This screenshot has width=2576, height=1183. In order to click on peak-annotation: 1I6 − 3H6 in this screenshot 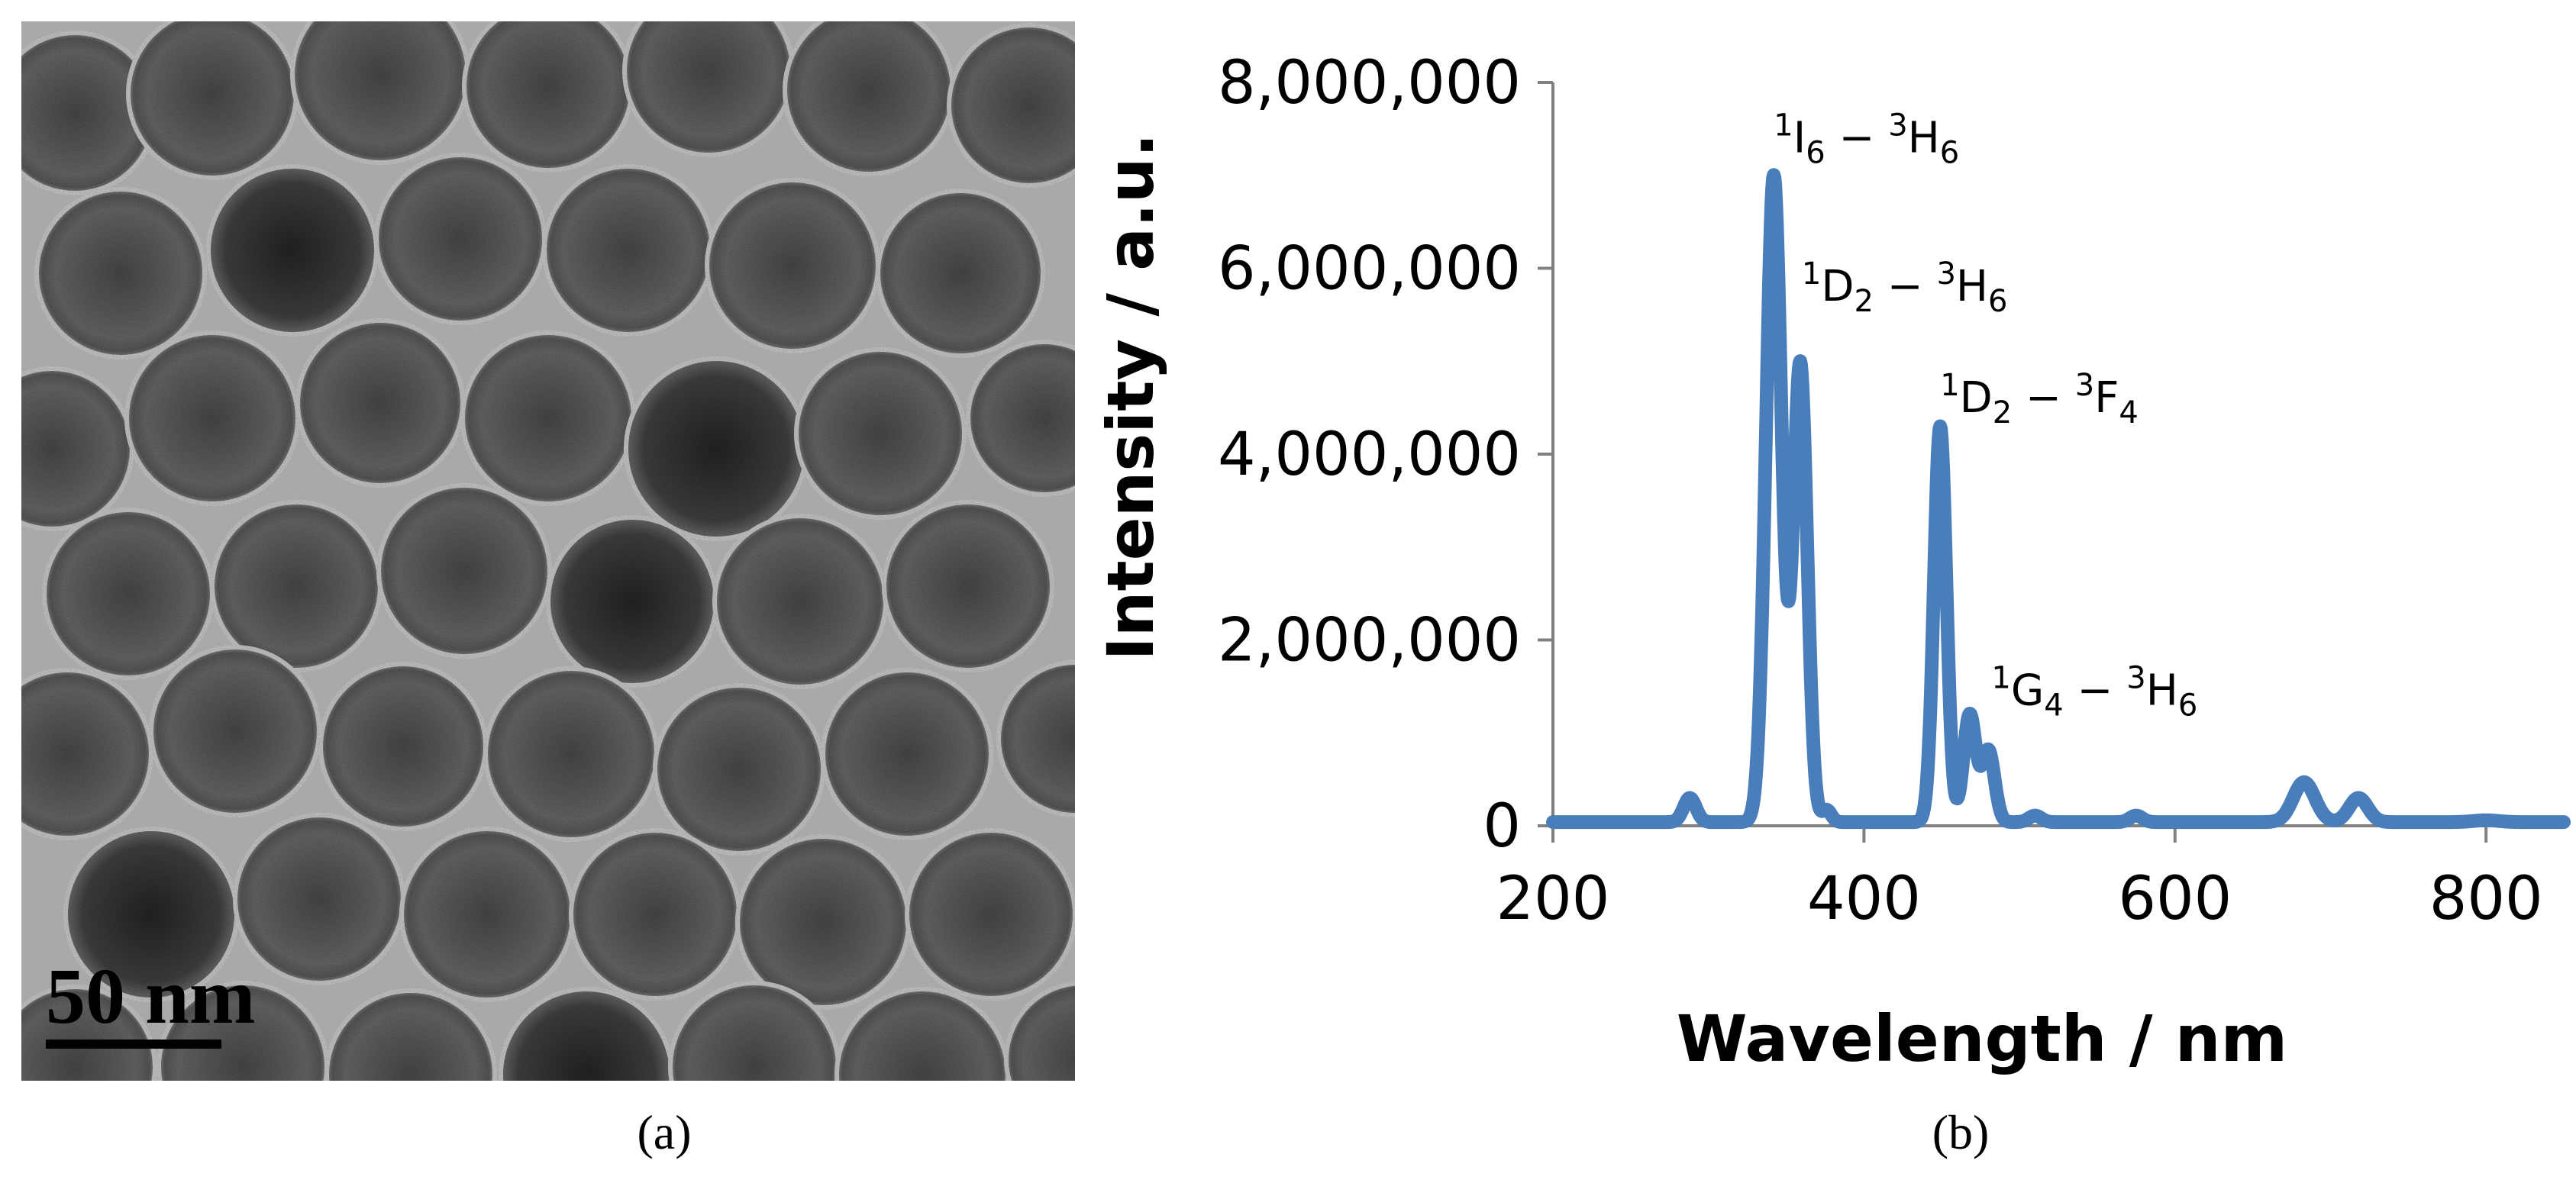, I will do `click(1866, 139)`.